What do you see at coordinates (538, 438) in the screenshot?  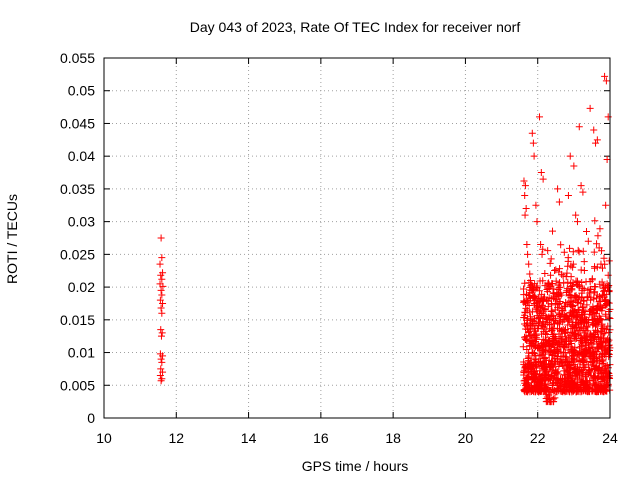 I see `x-tick-label: 22` at bounding box center [538, 438].